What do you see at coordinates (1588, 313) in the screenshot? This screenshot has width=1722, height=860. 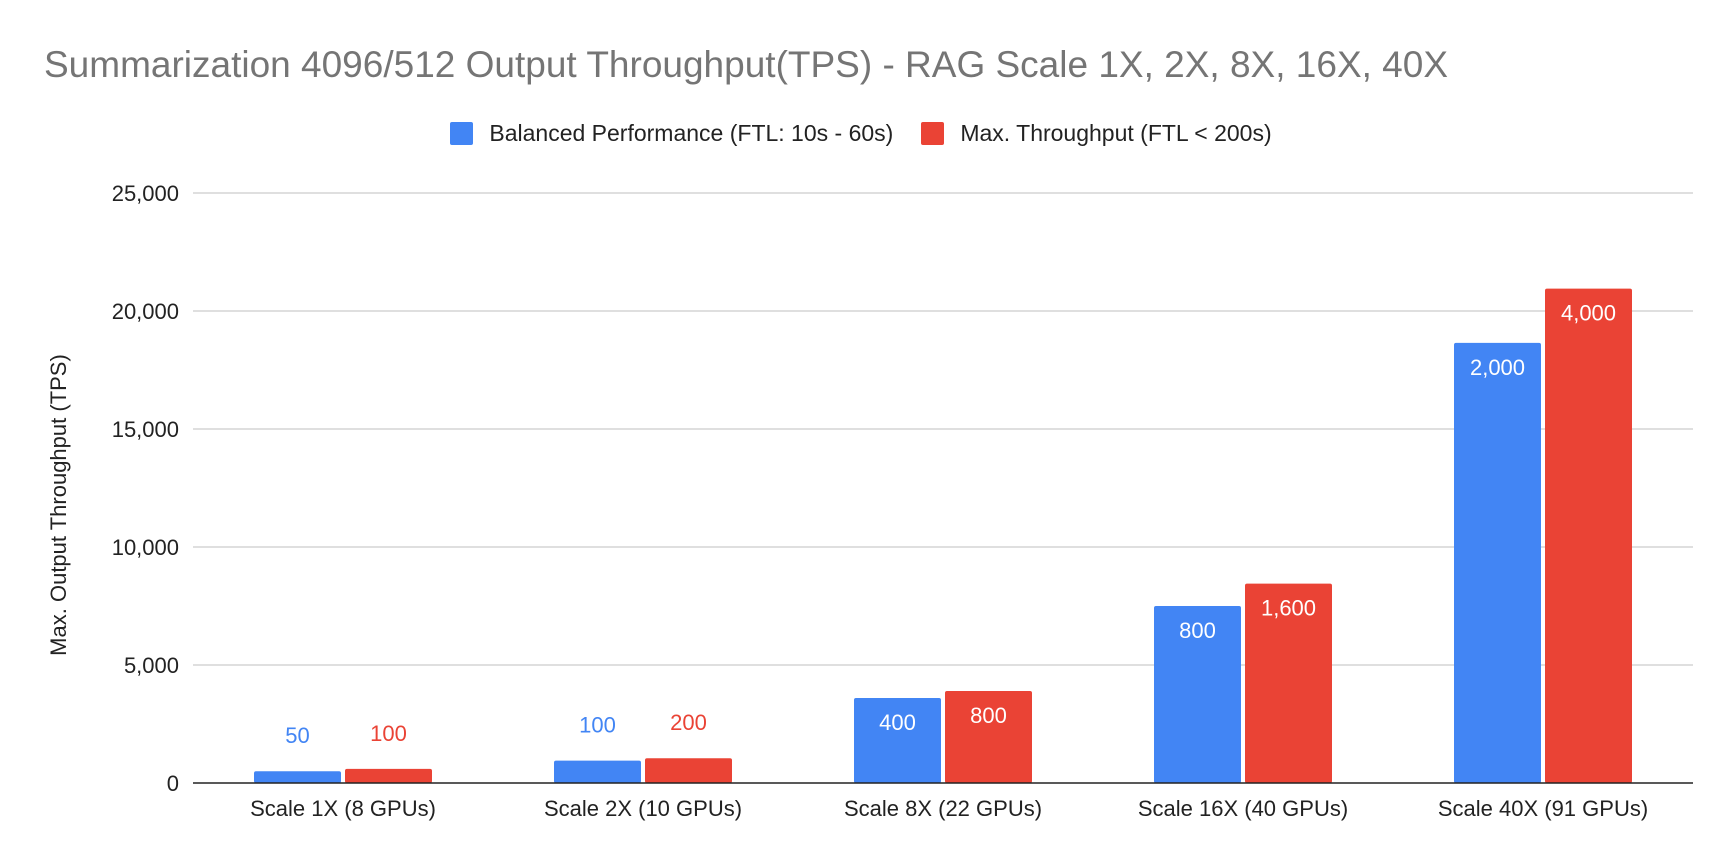 I see `data-label: 4,000` at bounding box center [1588, 313].